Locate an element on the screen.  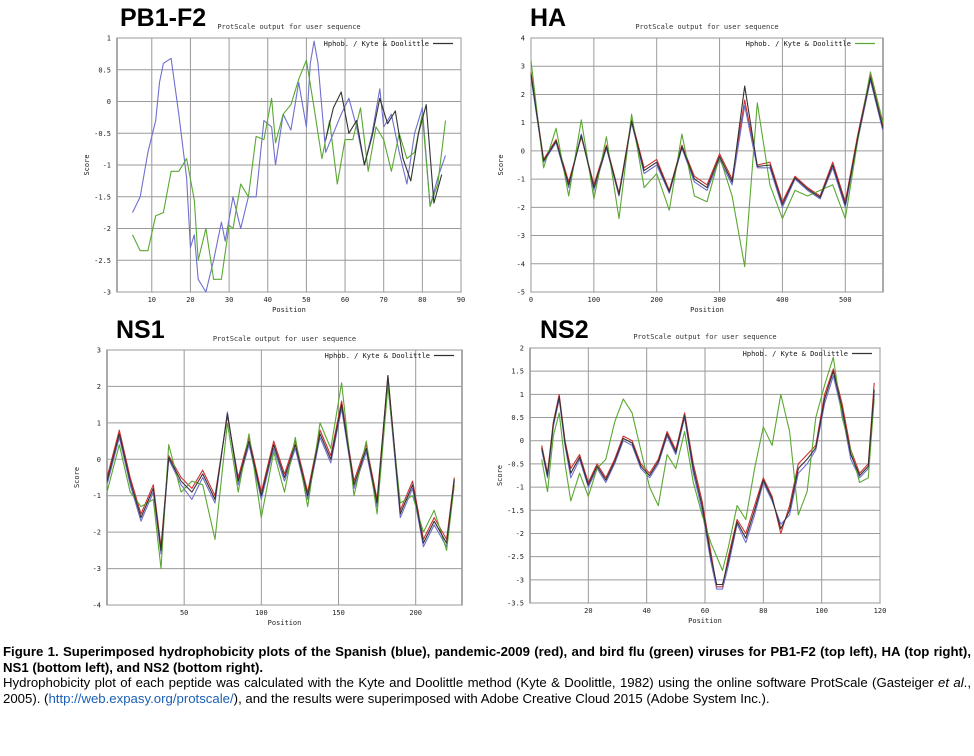
plot-frame is located at coordinates (707, 165).